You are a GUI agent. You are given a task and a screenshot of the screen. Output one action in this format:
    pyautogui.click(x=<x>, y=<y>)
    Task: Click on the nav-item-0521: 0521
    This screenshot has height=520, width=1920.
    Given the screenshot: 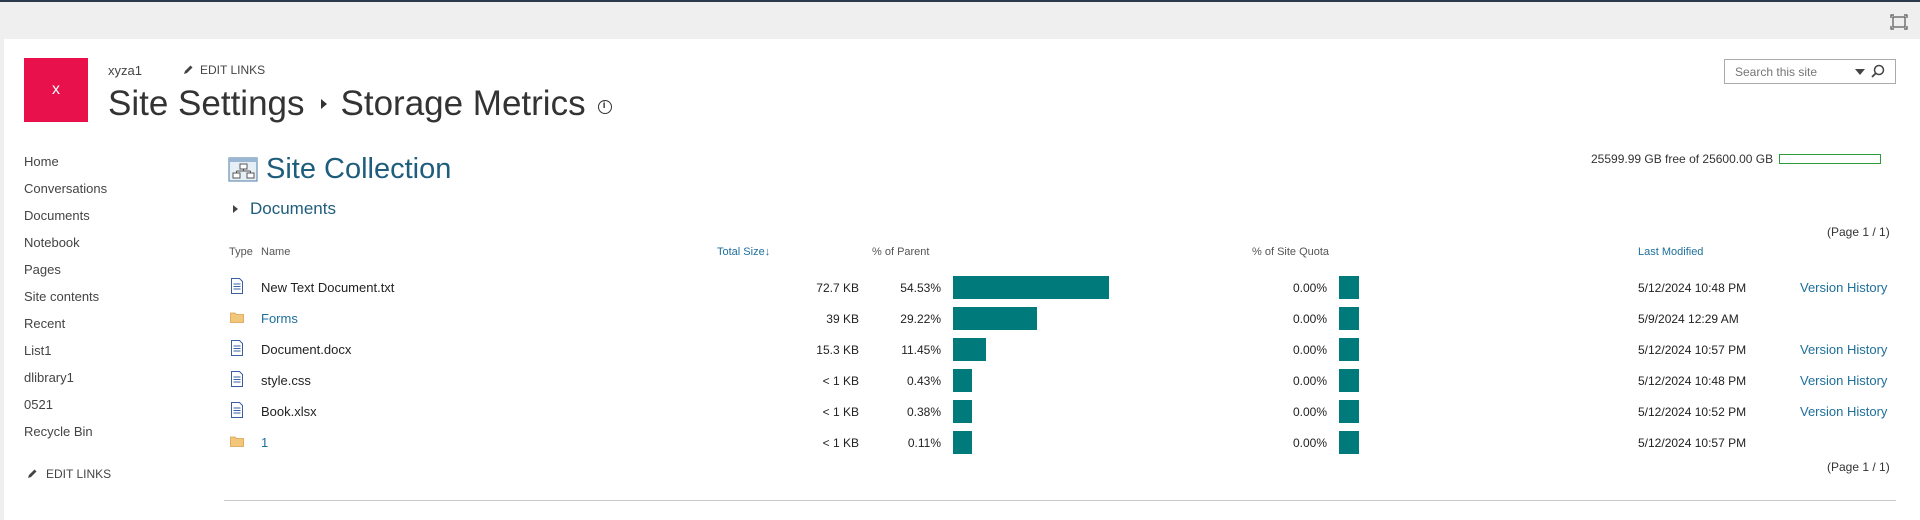 What is the action you would take?
    pyautogui.click(x=38, y=404)
    